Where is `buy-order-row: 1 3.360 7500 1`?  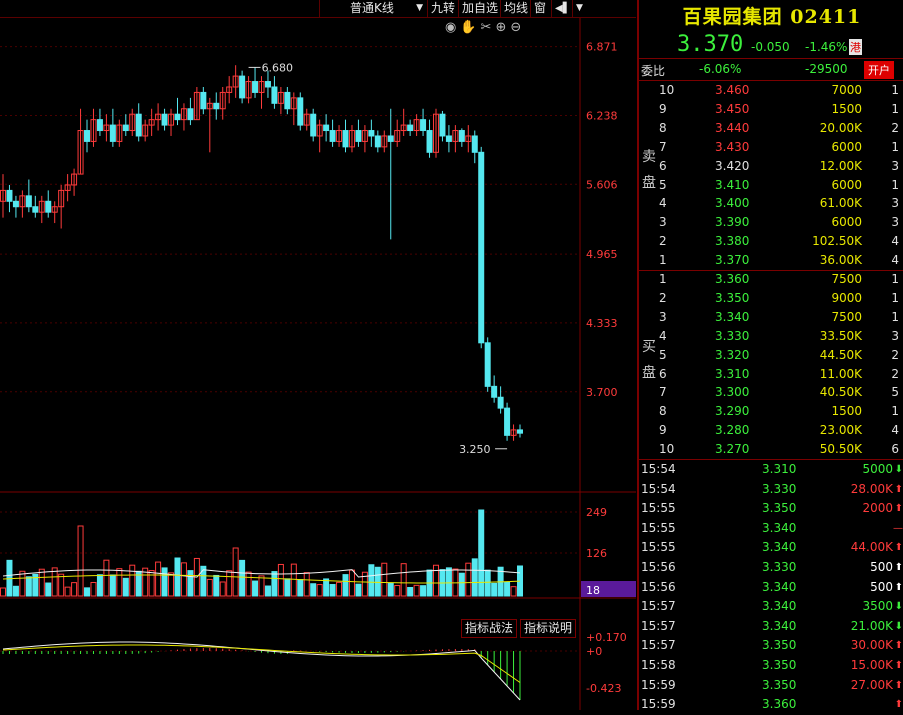 buy-order-row: 1 3.360 7500 1 is located at coordinates (771, 279).